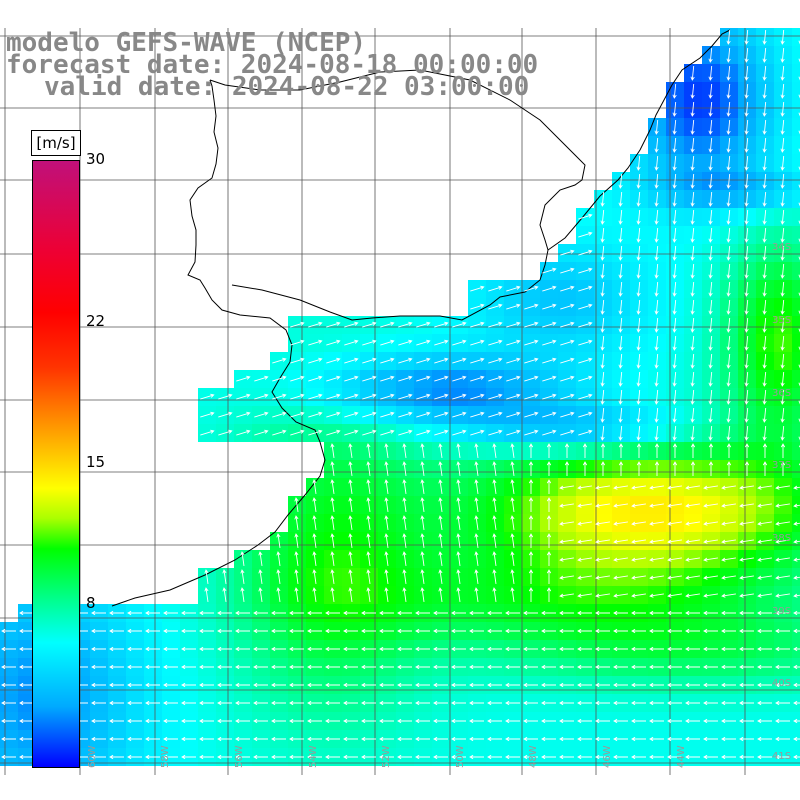 This screenshot has width=800, height=800. What do you see at coordinates (533, 756) in the screenshot?
I see `longitude-label: 48W` at bounding box center [533, 756].